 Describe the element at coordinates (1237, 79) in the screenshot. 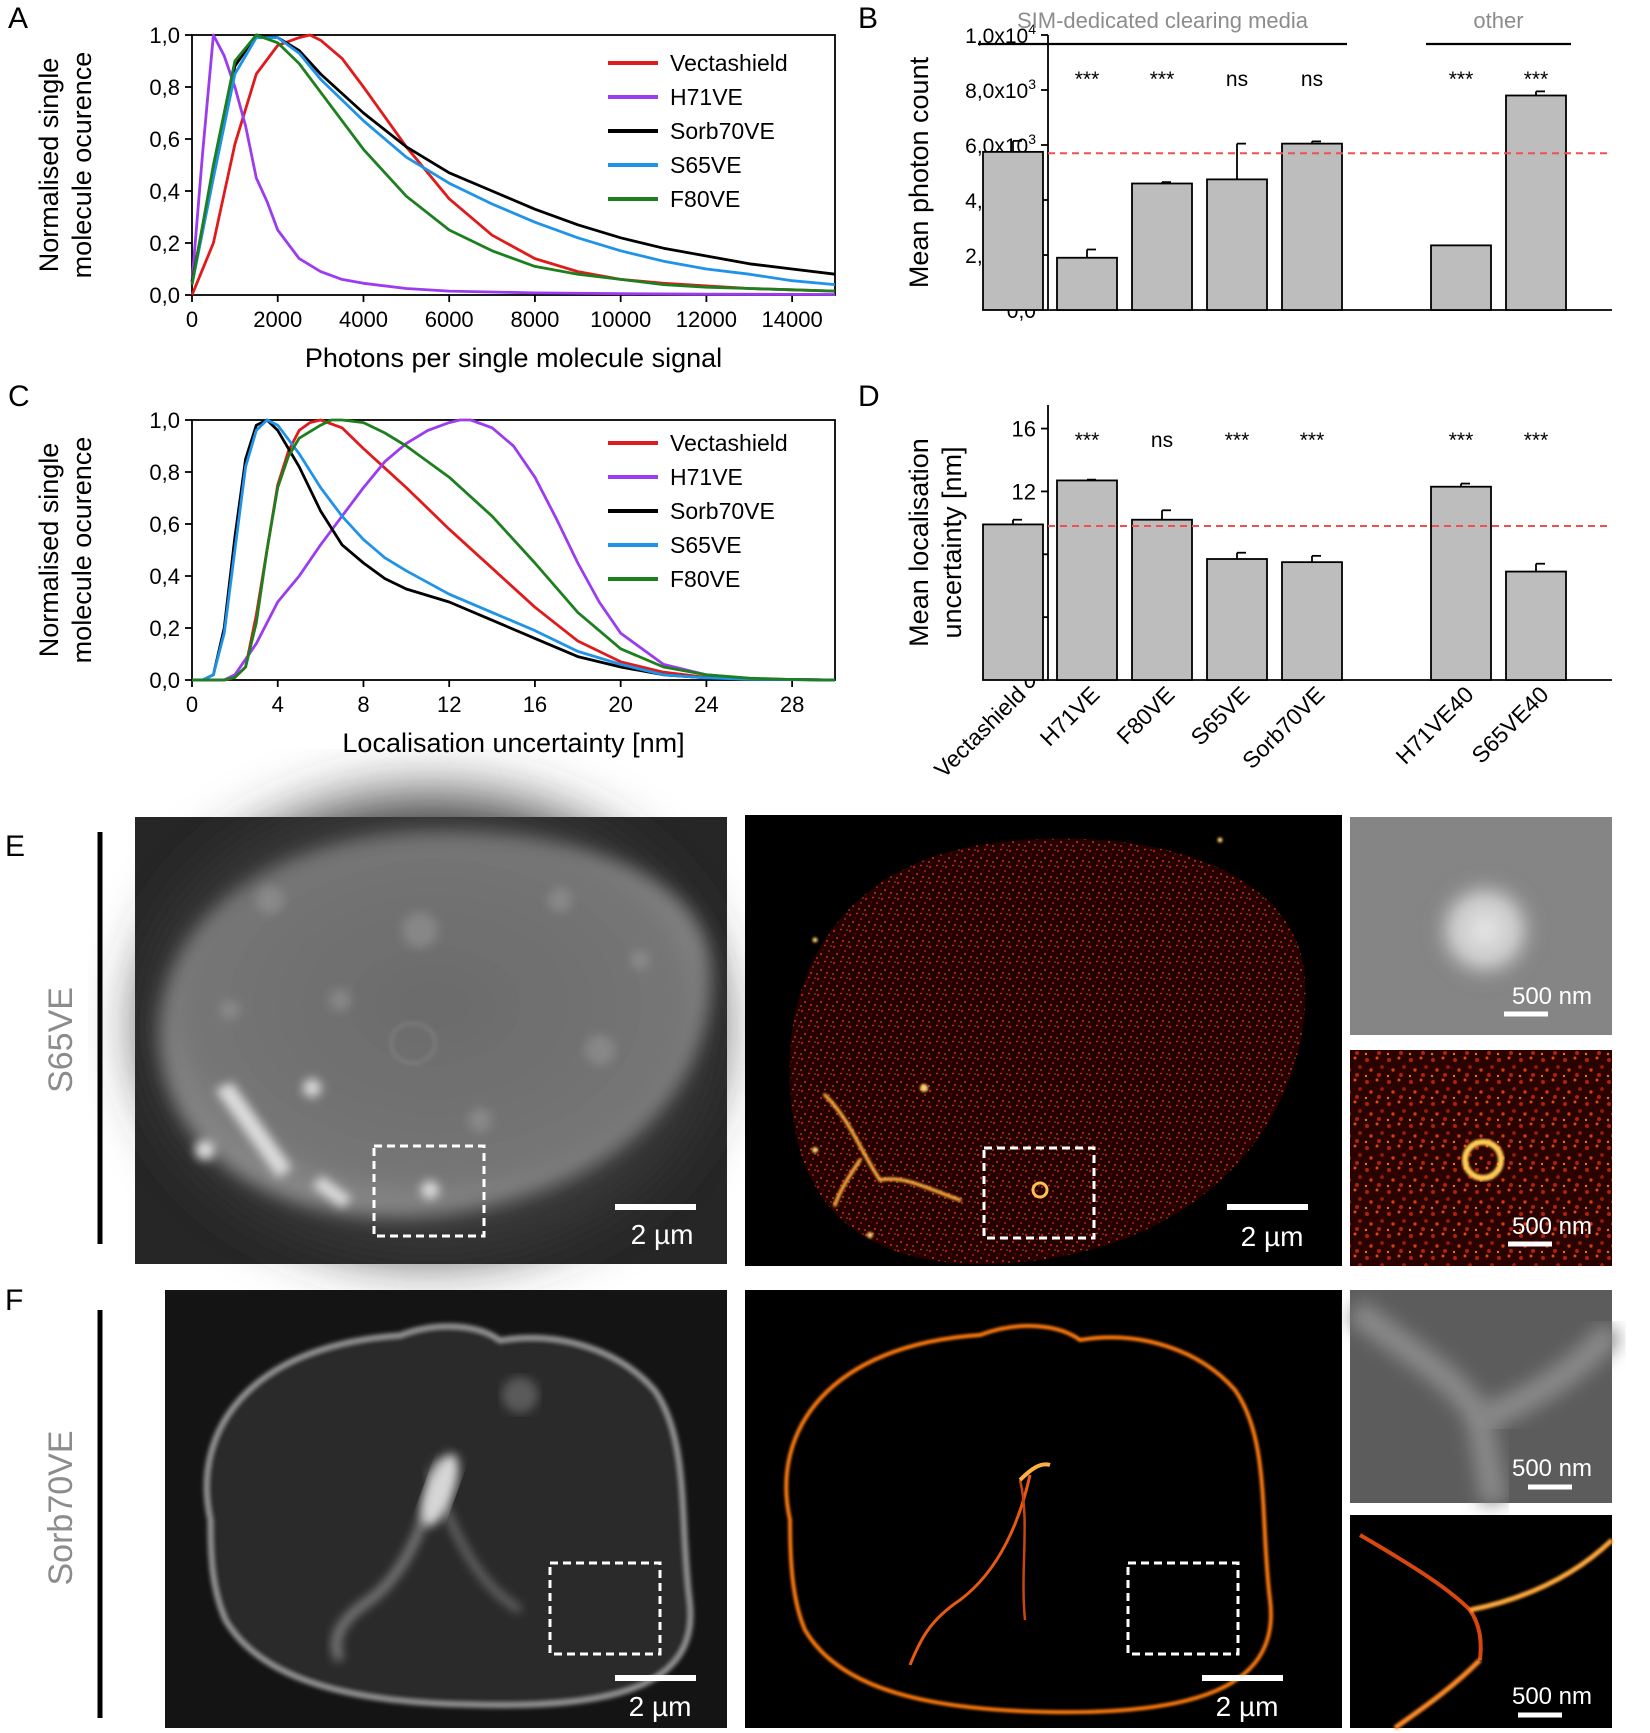

I see `significance-b-s65ve: ns` at that location.